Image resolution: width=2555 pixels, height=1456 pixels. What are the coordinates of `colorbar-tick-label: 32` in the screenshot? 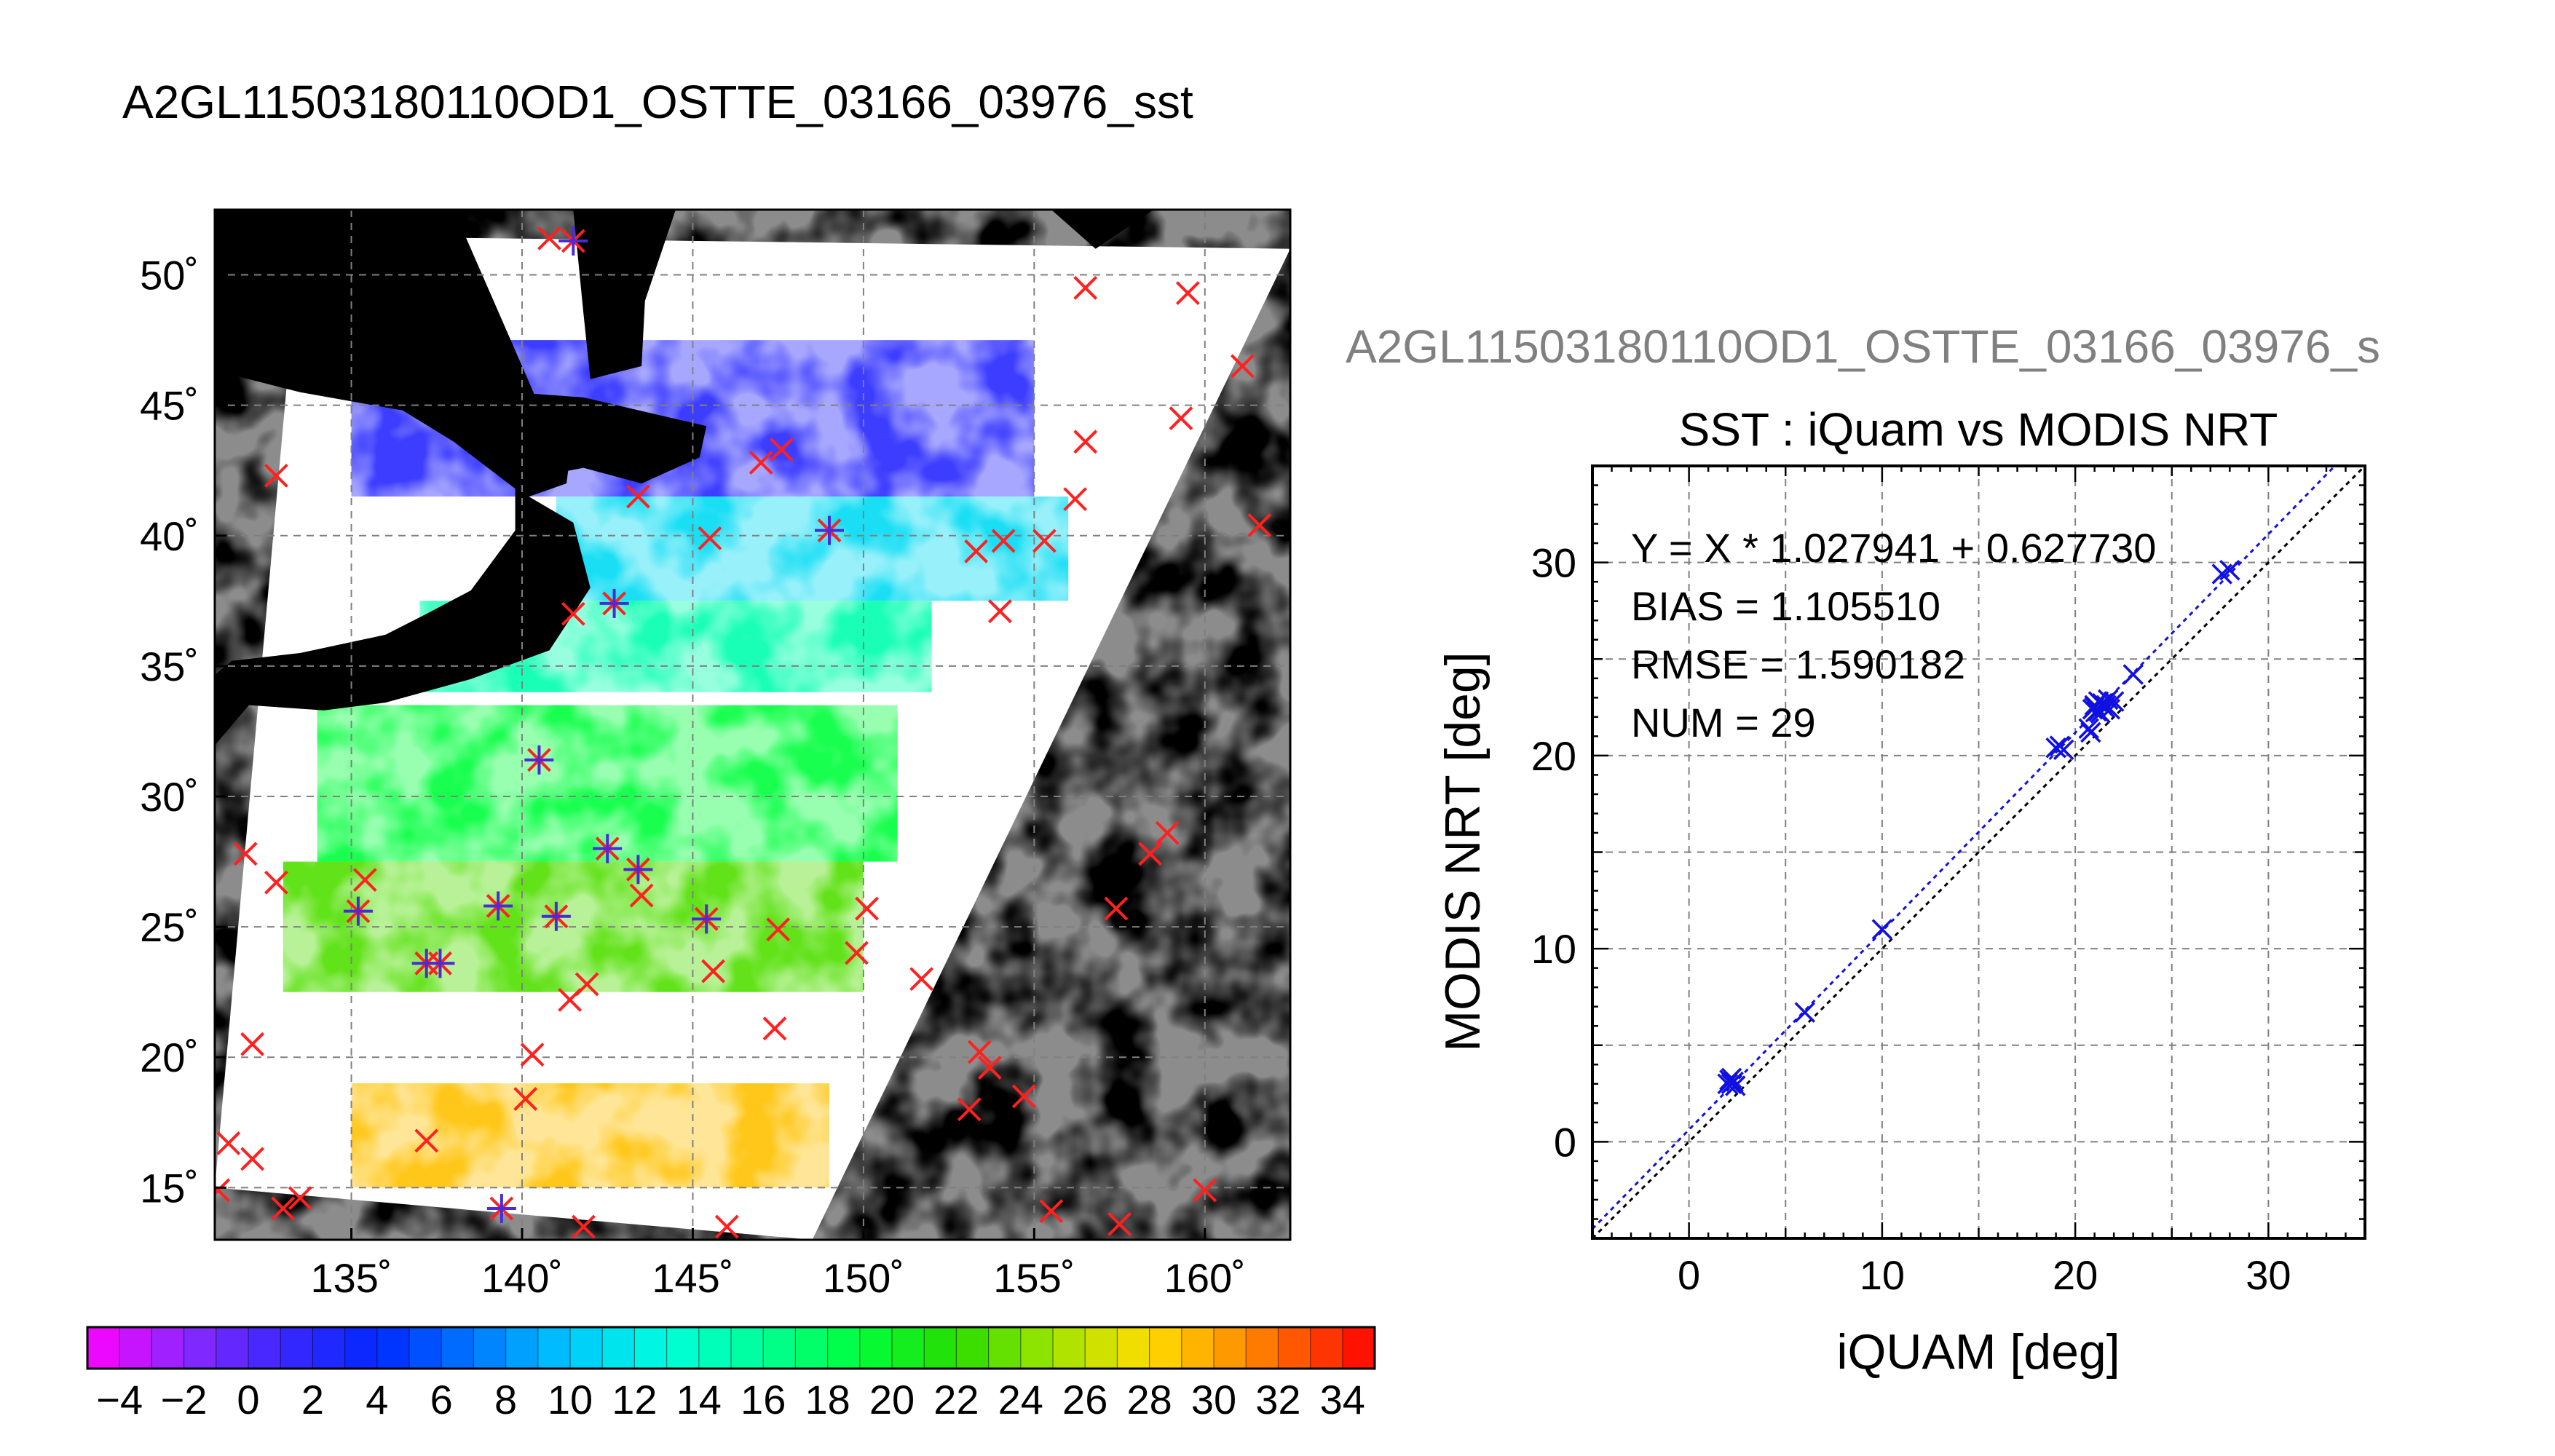 It's located at (1277, 1400).